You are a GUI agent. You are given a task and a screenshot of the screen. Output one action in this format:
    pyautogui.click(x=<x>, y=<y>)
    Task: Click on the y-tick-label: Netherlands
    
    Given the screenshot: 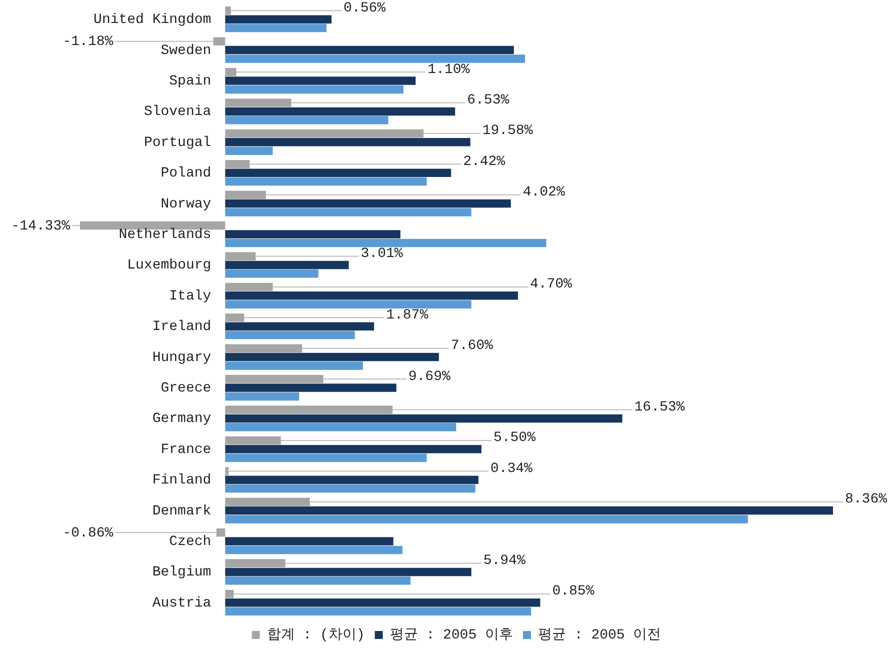 What is the action you would take?
    pyautogui.click(x=165, y=234)
    